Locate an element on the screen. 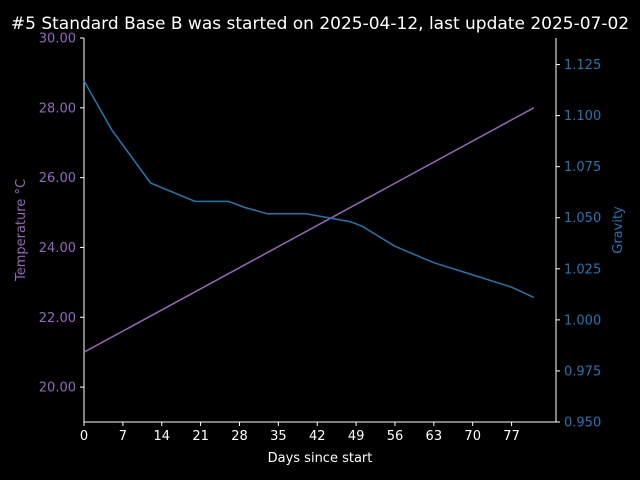 This screenshot has height=480, width=640. left-y-axis-label: Temperature °C is located at coordinates (21, 230).